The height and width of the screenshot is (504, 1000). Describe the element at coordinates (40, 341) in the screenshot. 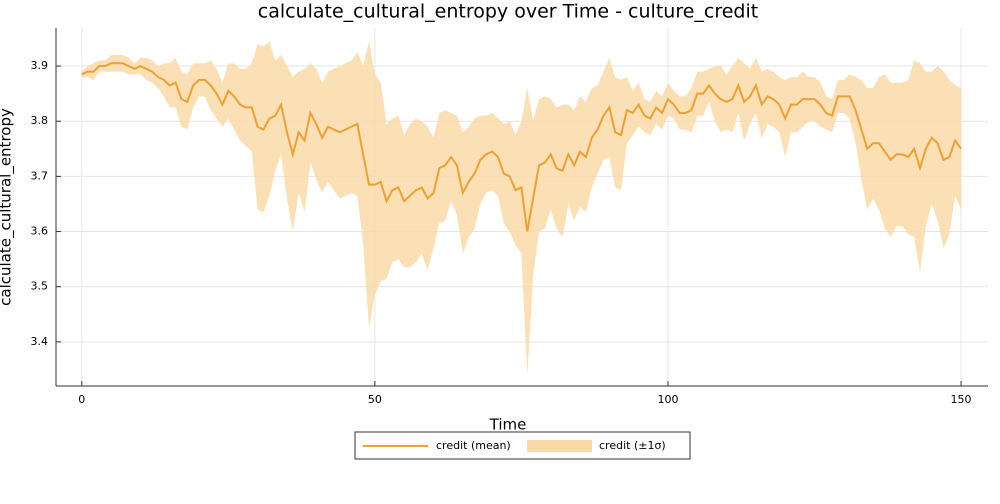

I see `y-tick-label: 3.4` at that location.